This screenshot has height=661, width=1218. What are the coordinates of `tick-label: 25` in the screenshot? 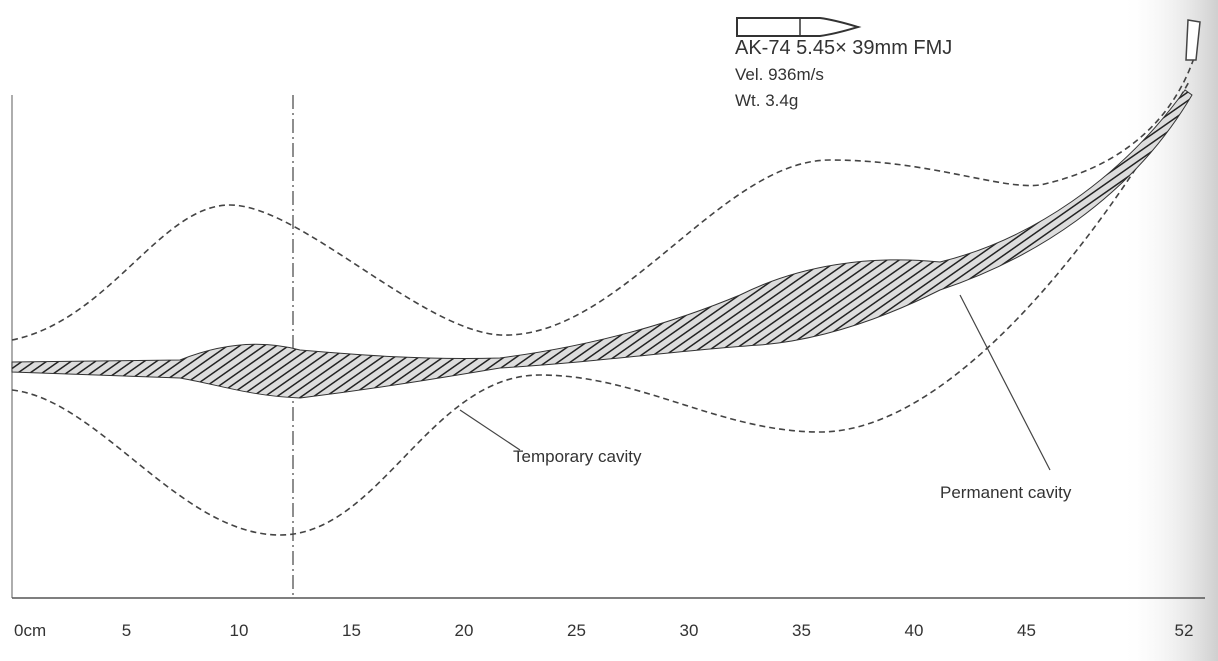 It's located at (576, 630).